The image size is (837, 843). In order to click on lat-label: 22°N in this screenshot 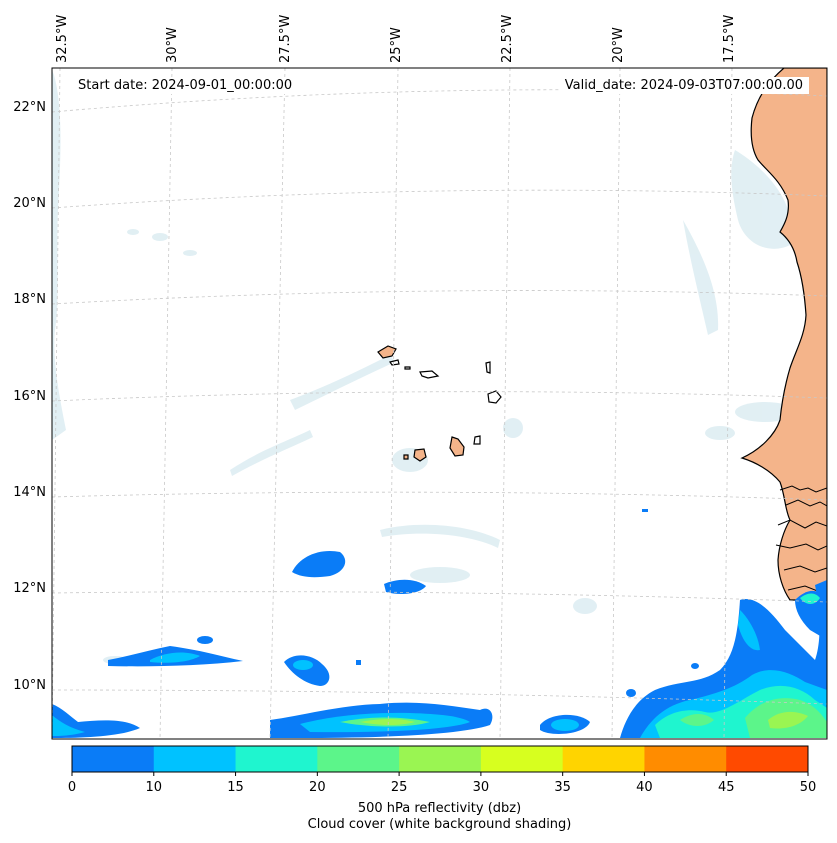, I will do `click(29, 107)`.